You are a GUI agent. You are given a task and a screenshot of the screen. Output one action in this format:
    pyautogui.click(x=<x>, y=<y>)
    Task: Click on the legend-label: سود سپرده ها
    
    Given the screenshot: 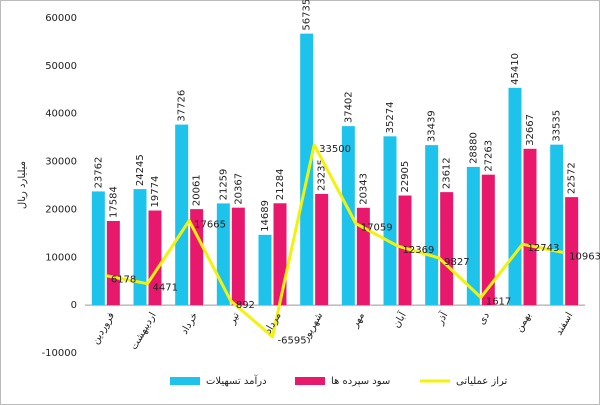 What is the action you would take?
    pyautogui.click(x=360, y=381)
    